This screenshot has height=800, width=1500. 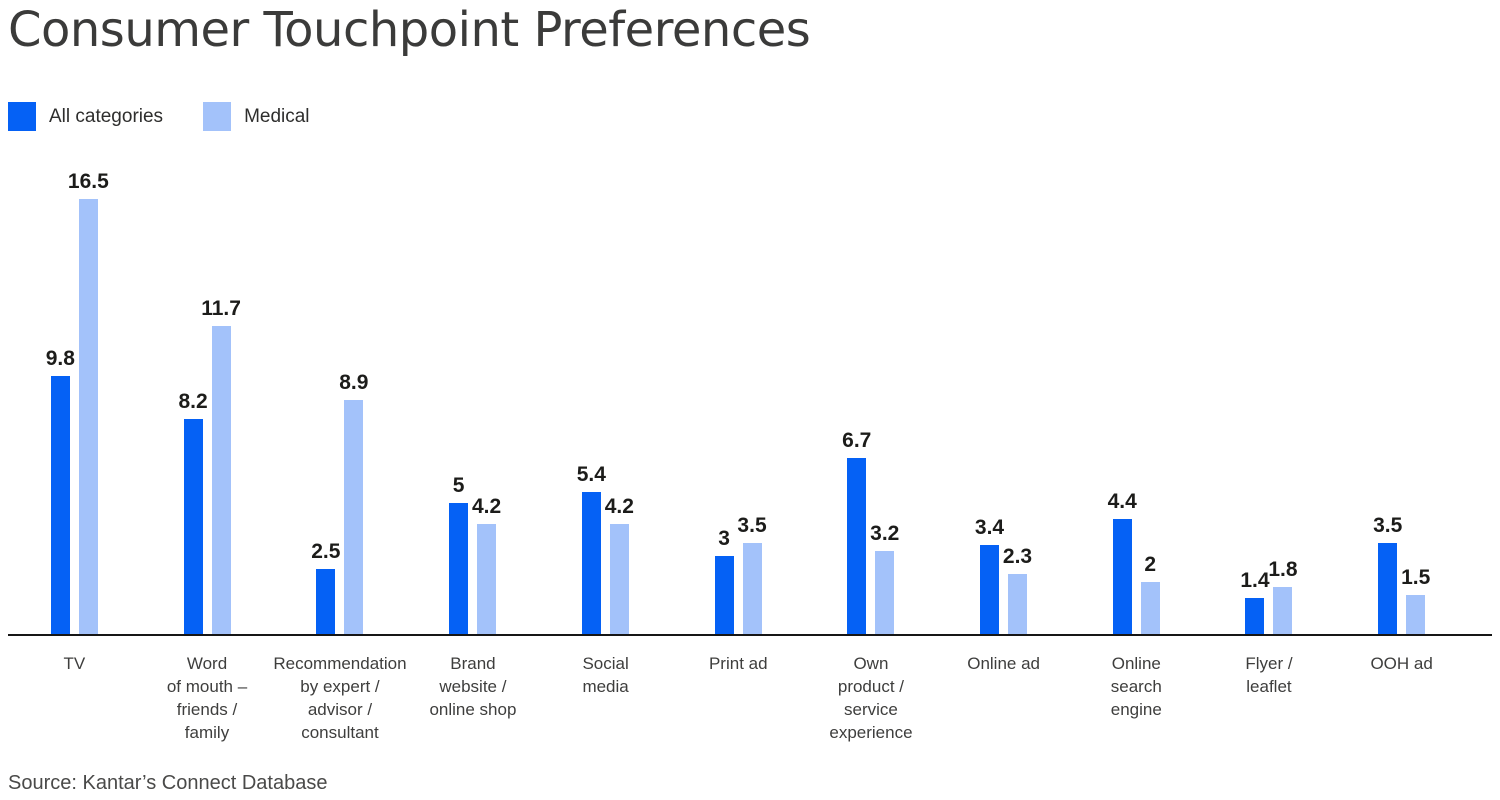 I want to click on bar-group-flyer-leaflet: 1.4 1.8, so click(x=1269, y=405).